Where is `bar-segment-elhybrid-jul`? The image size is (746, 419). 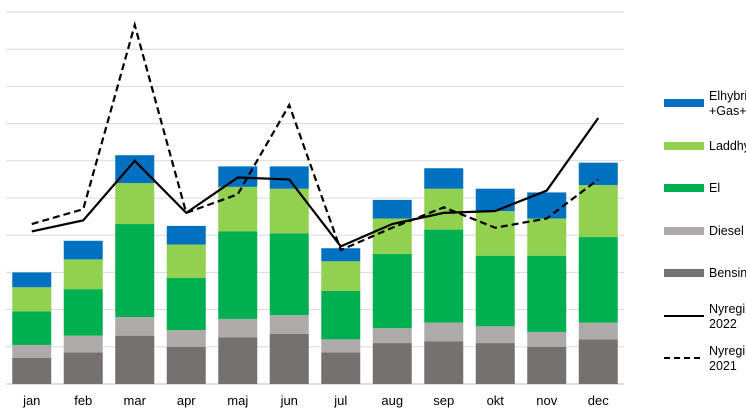
bar-segment-elhybrid-jul is located at coordinates (341, 255).